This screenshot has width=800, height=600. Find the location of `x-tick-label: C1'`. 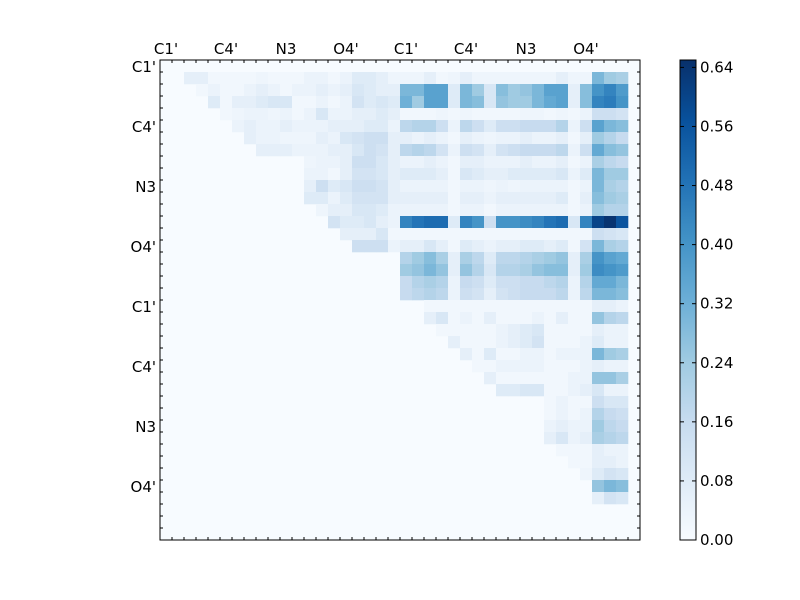

x-tick-label: C1' is located at coordinates (166, 49).